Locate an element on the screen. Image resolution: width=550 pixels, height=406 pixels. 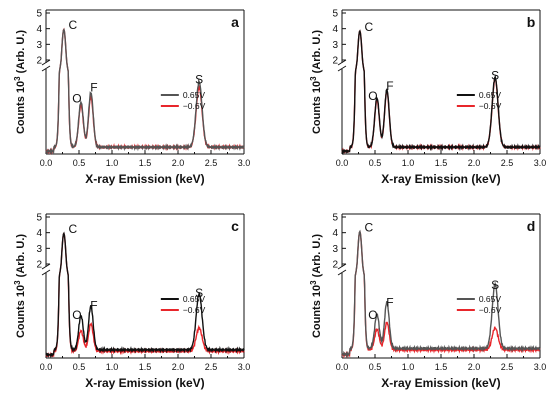
panel-label: d is located at coordinates (531, 226).